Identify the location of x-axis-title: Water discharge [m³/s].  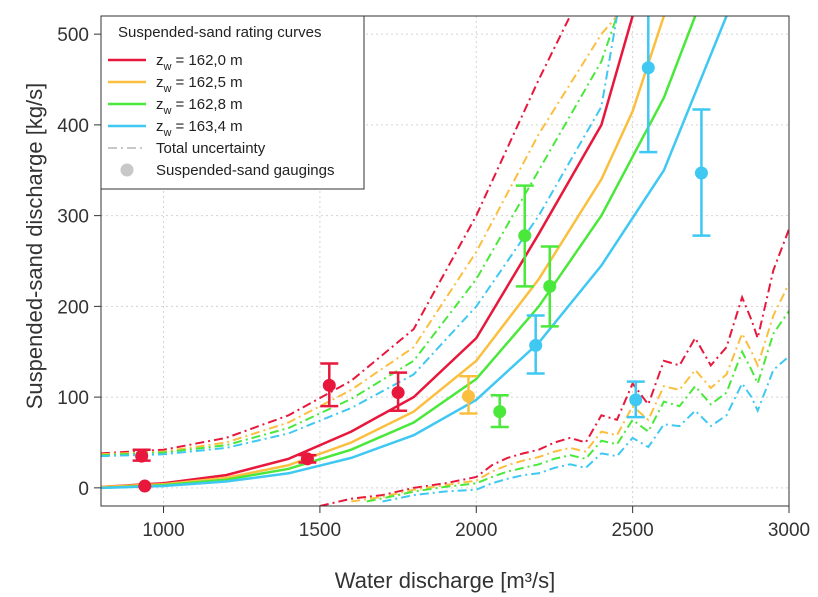
(445, 580).